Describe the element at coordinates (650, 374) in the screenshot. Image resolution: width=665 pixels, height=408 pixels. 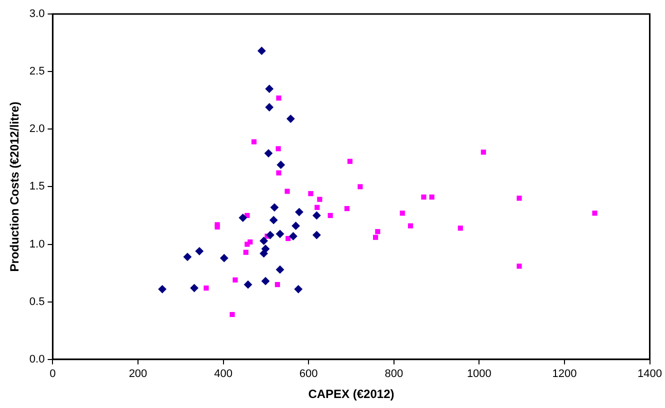
I see `x-tick-label: 1400` at that location.